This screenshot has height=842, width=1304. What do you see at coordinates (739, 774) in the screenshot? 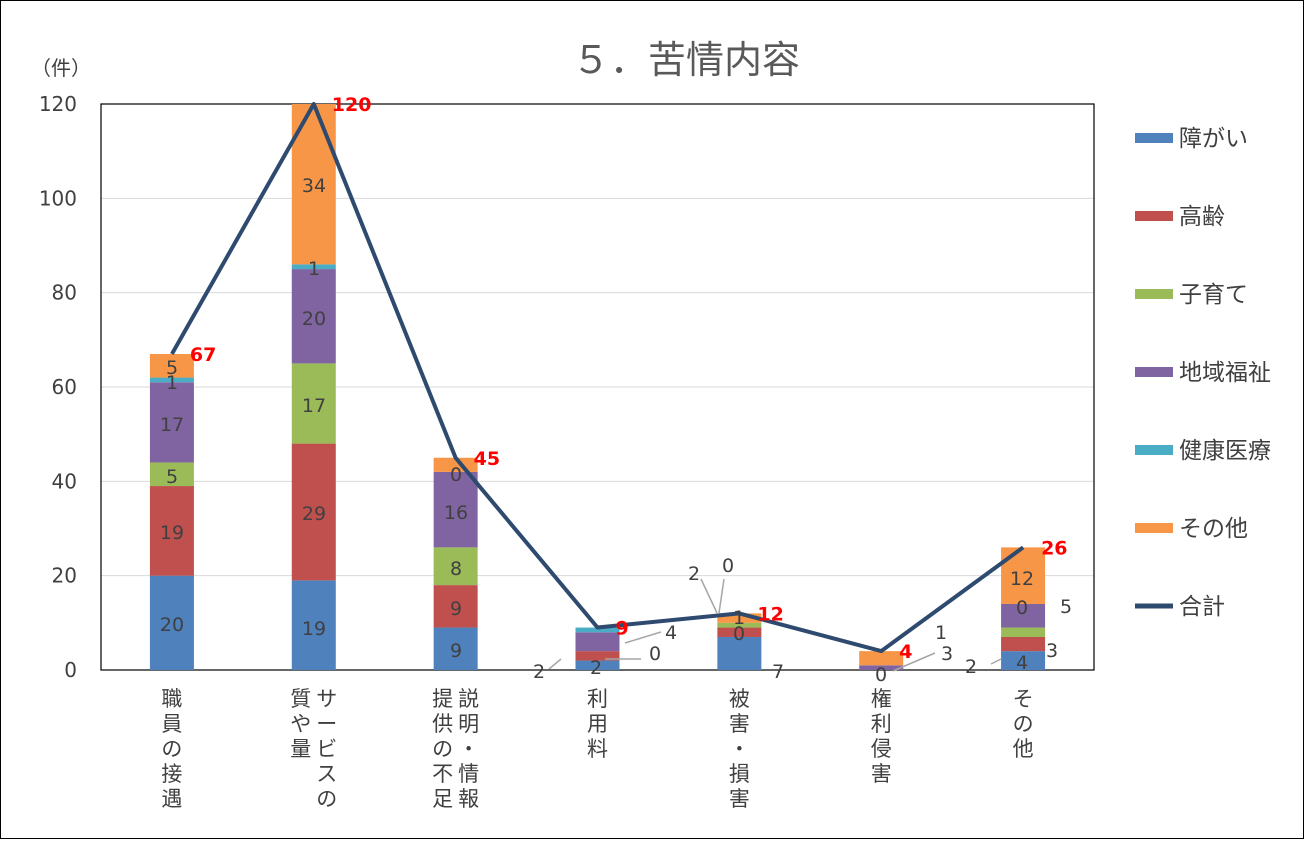
I see `category-label-char: 損` at bounding box center [739, 774].